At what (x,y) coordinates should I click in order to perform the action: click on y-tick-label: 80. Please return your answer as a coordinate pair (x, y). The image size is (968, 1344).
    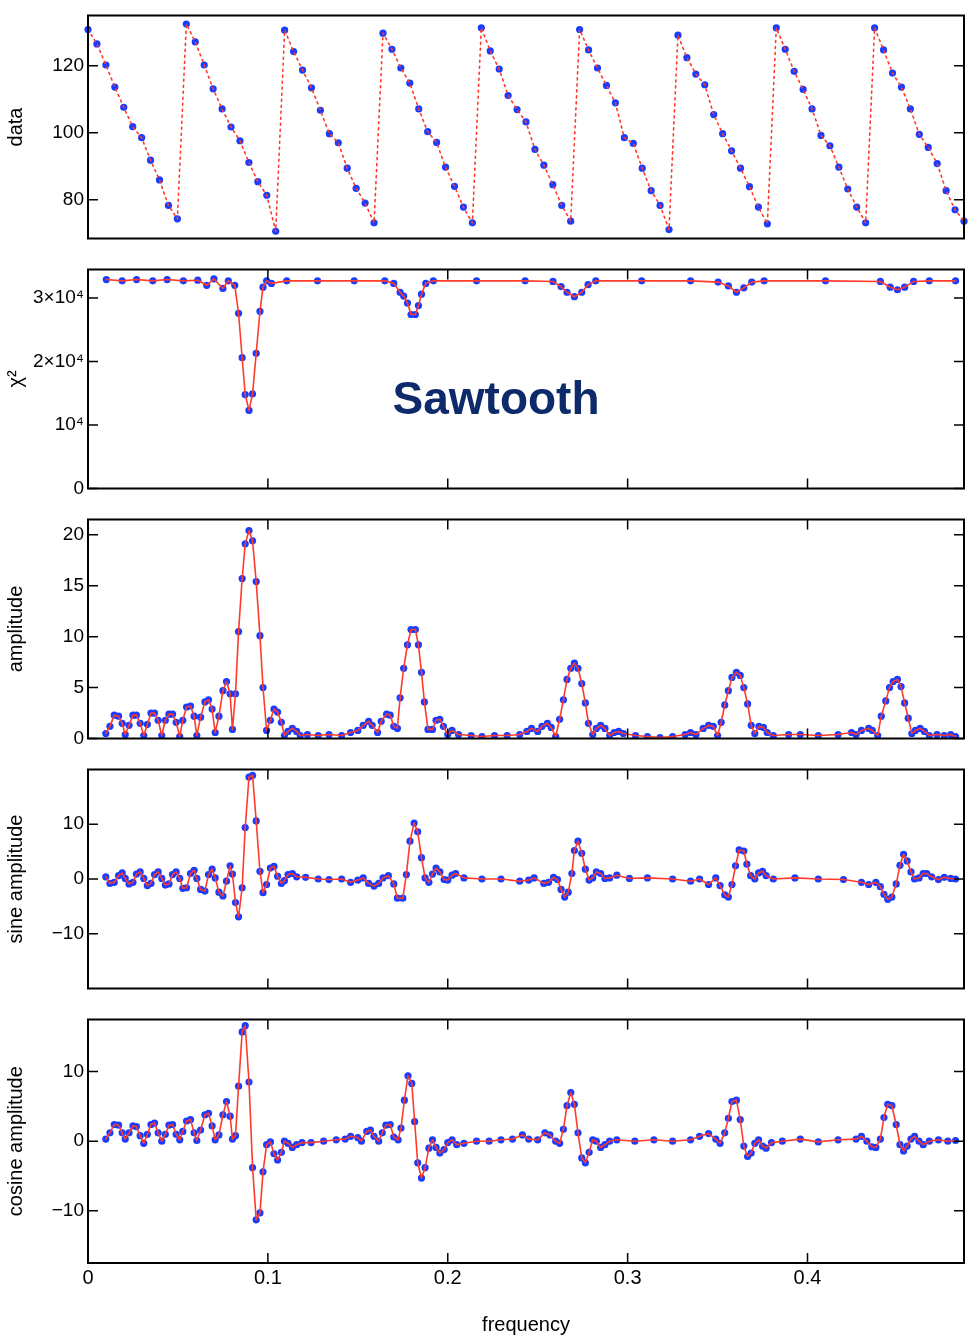
    Looking at the image, I should click on (73, 198).